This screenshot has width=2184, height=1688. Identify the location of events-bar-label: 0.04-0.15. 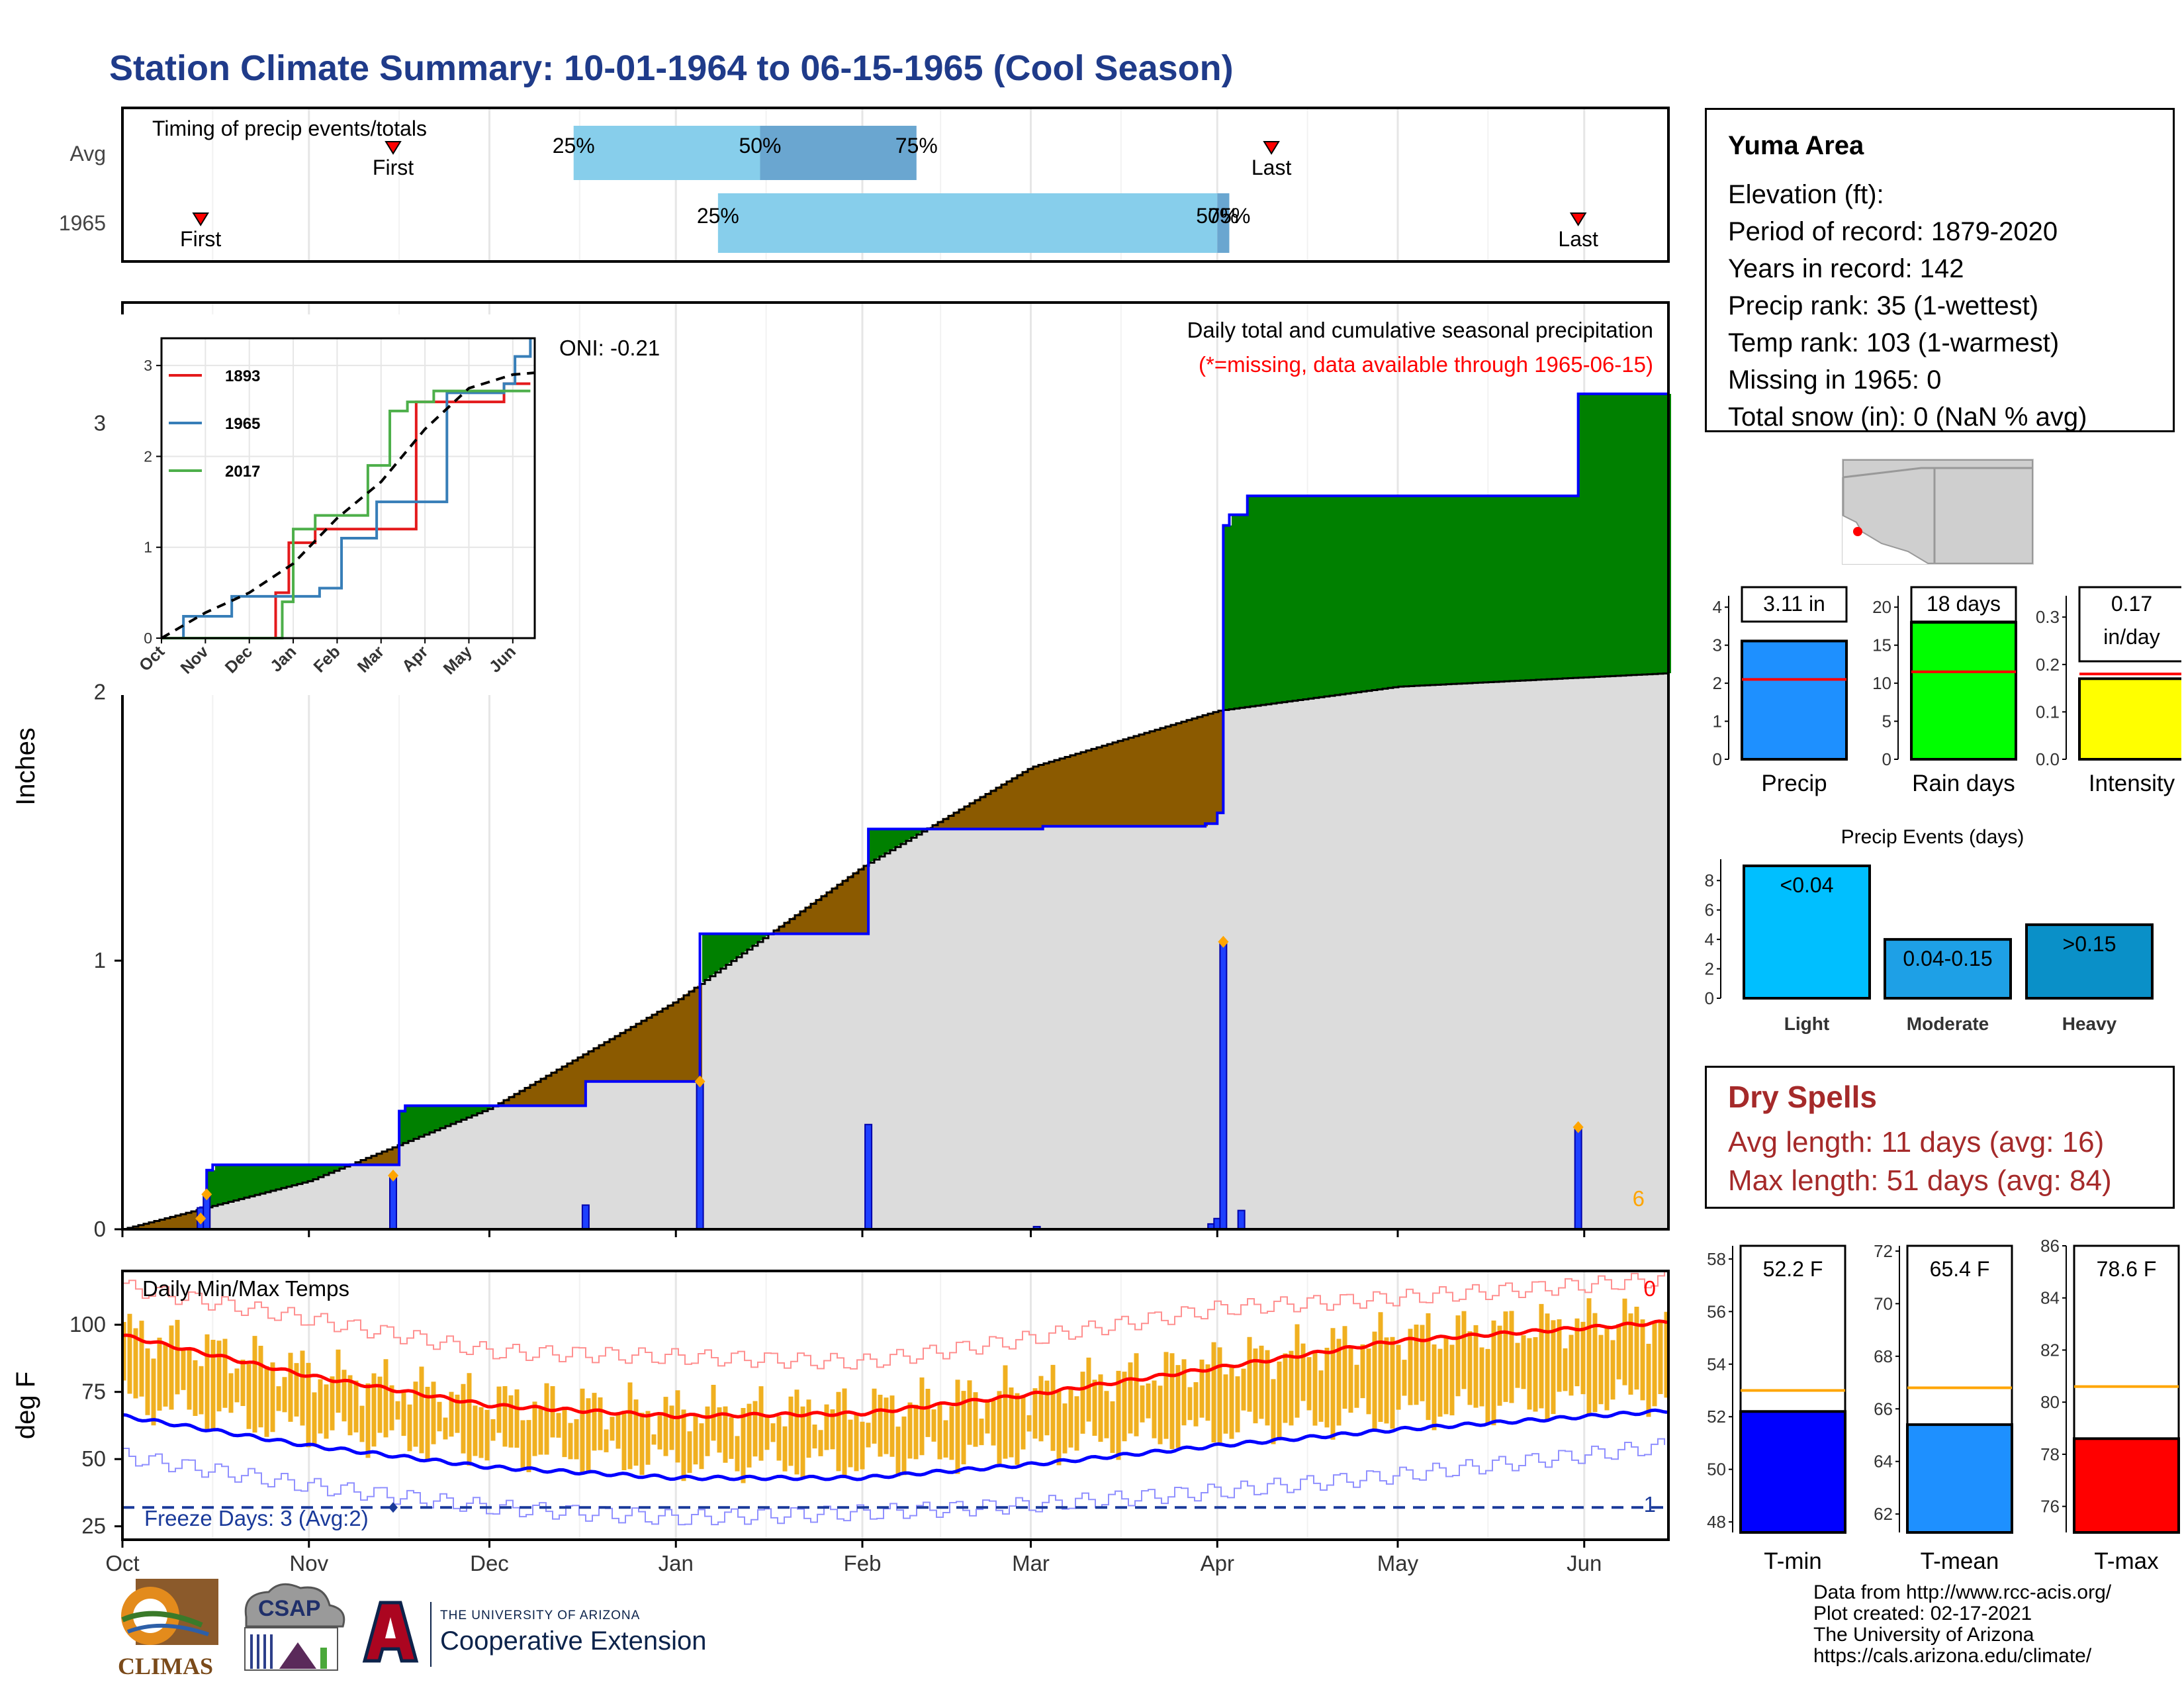
(1948, 958).